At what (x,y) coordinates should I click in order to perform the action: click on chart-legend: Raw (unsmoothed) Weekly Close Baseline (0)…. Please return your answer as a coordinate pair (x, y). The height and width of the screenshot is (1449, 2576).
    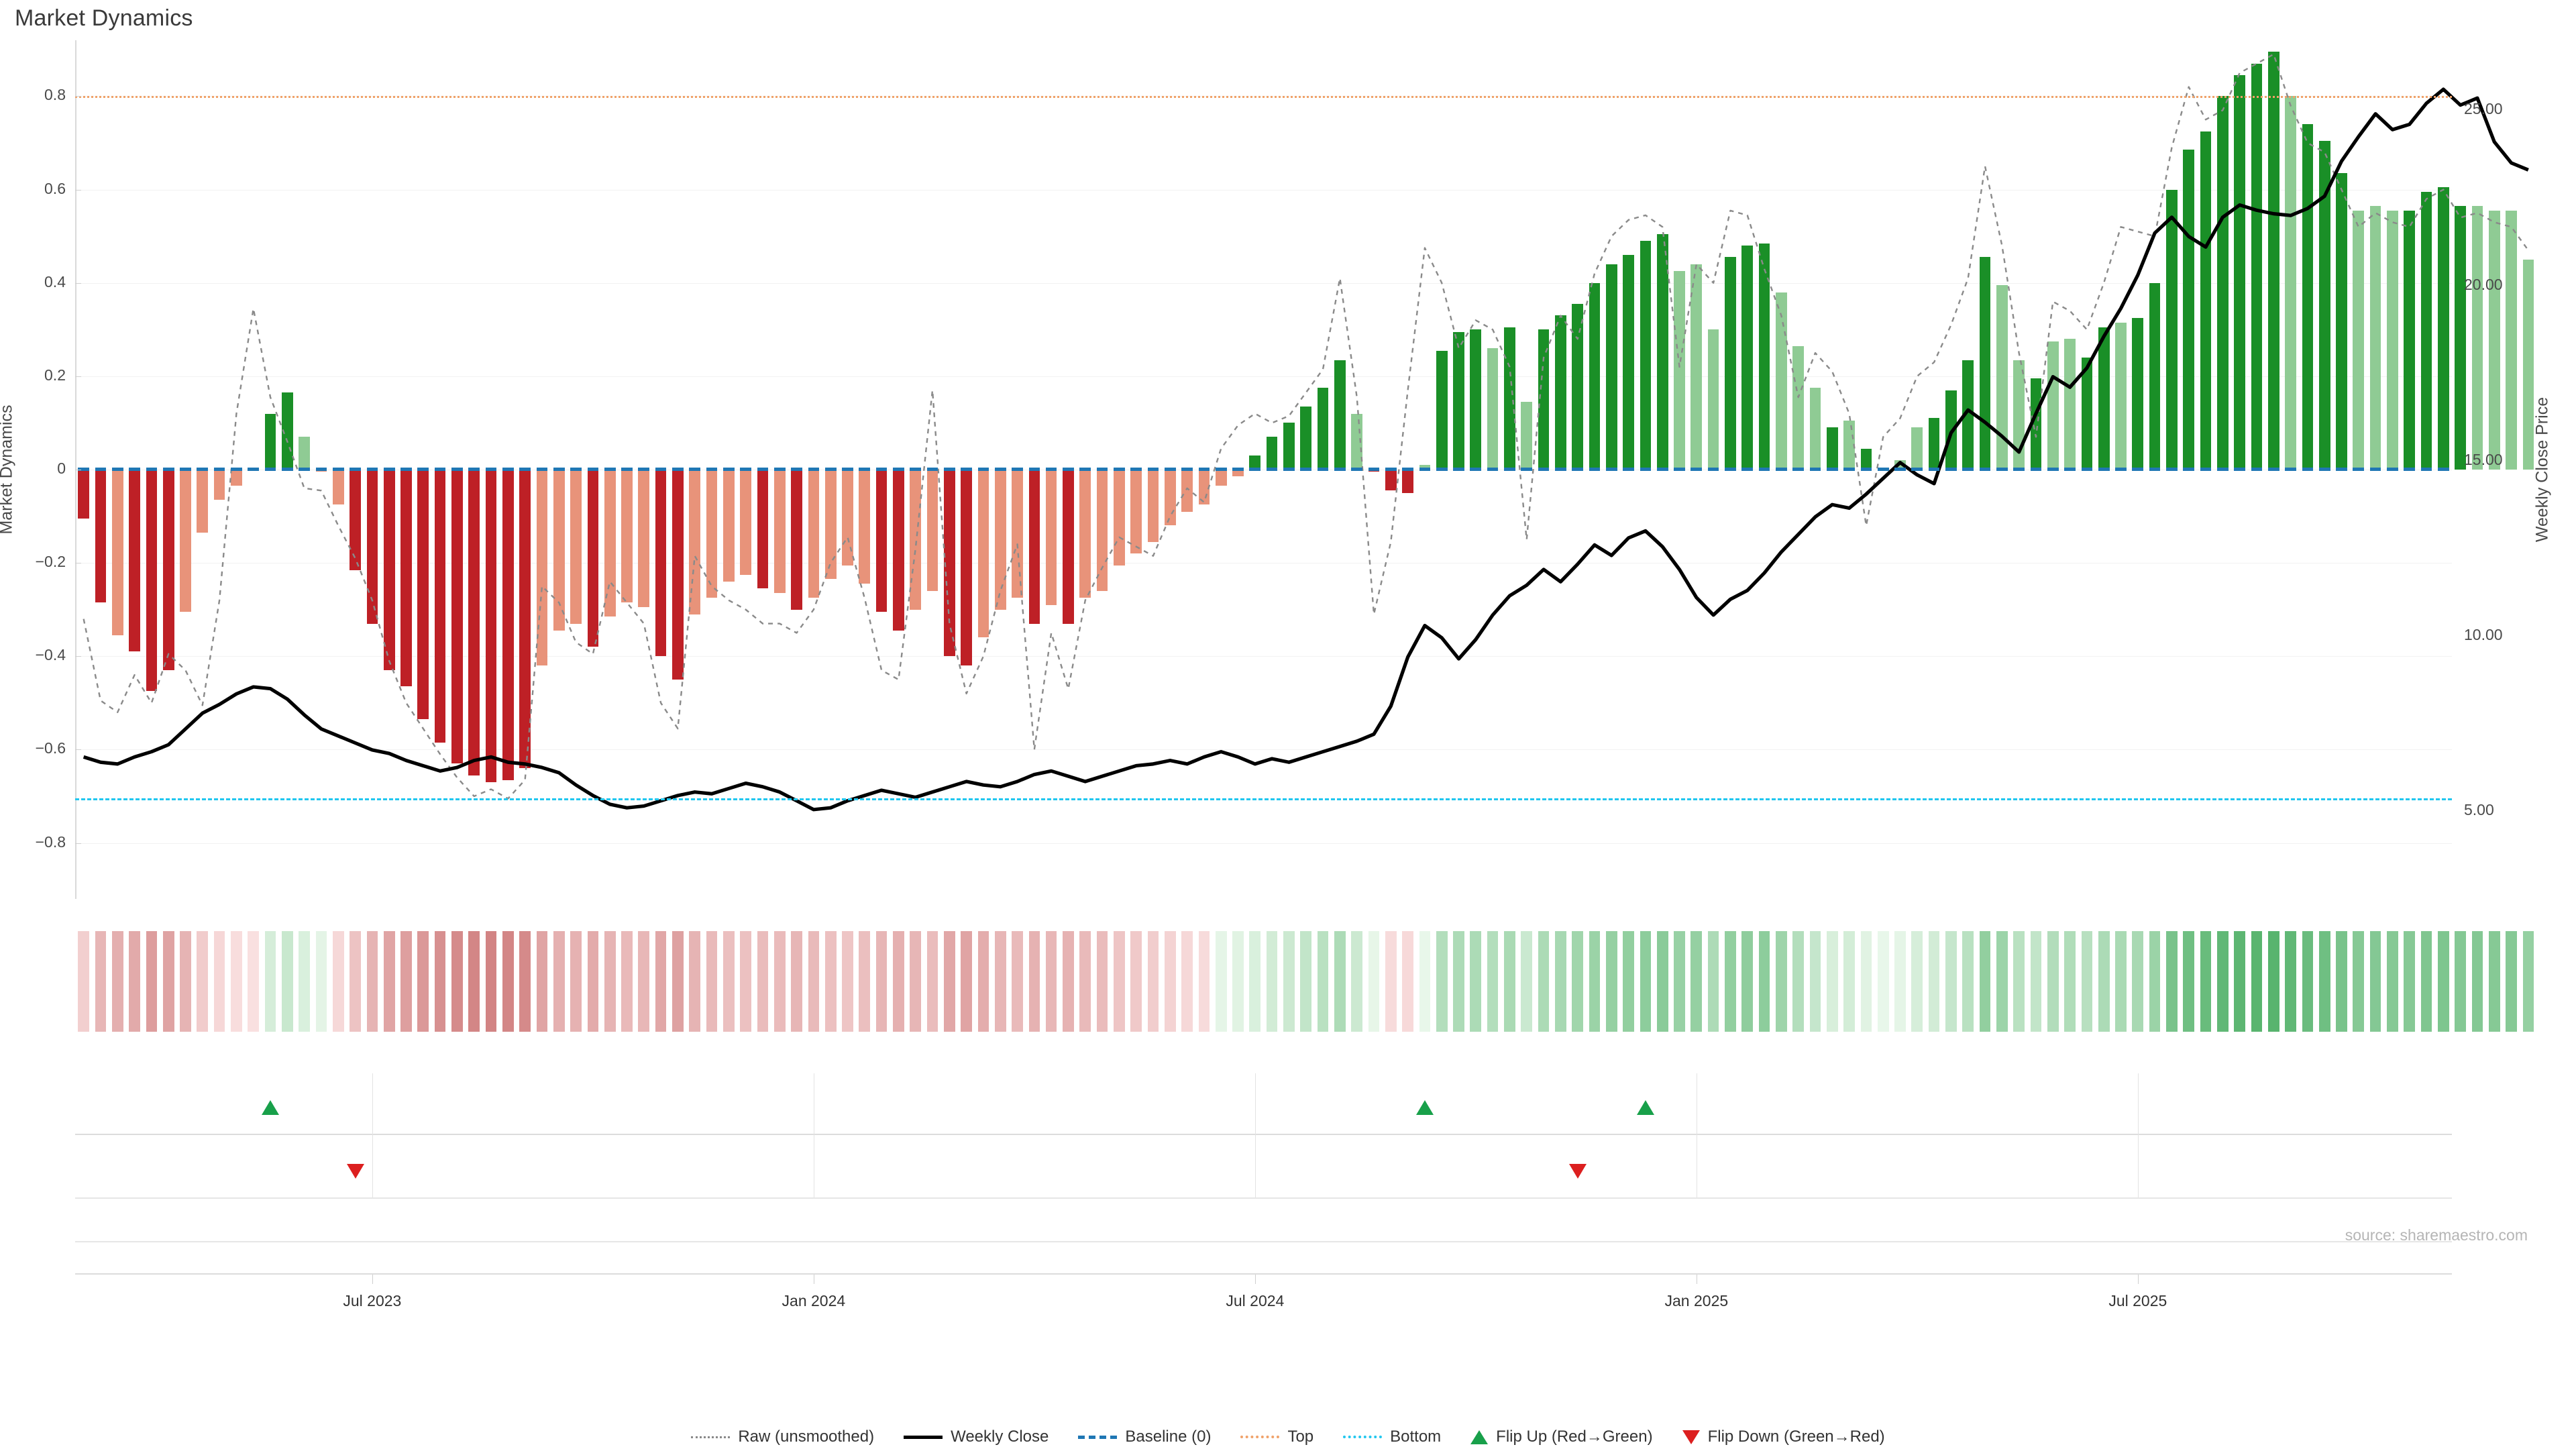
    Looking at the image, I should click on (1288, 1437).